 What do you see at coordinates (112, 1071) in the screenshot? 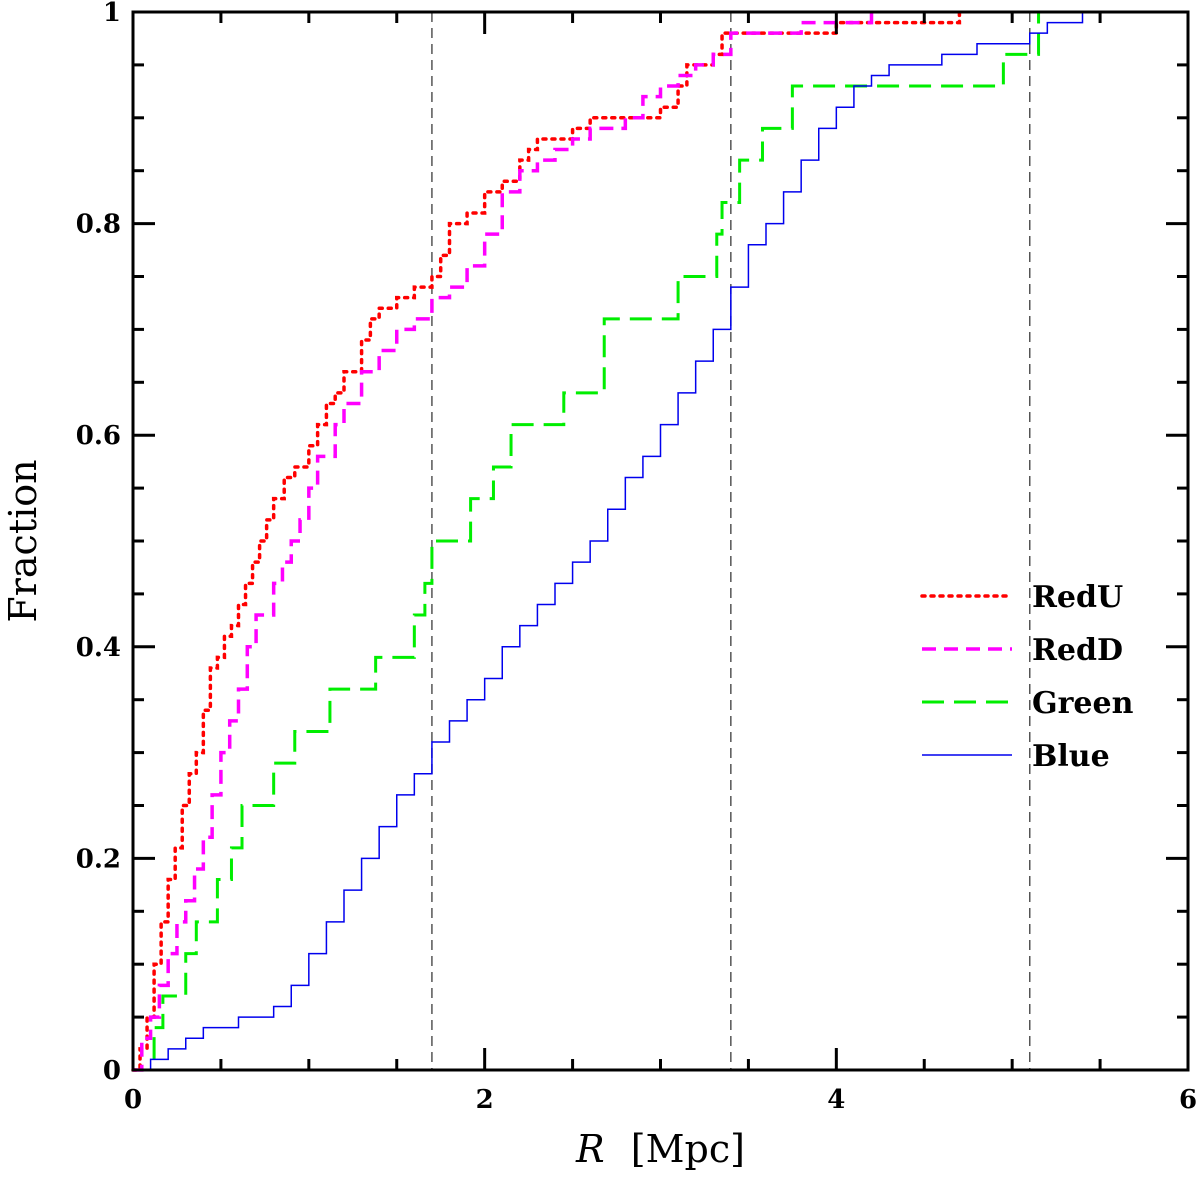
I see `y-tick-label: 0` at bounding box center [112, 1071].